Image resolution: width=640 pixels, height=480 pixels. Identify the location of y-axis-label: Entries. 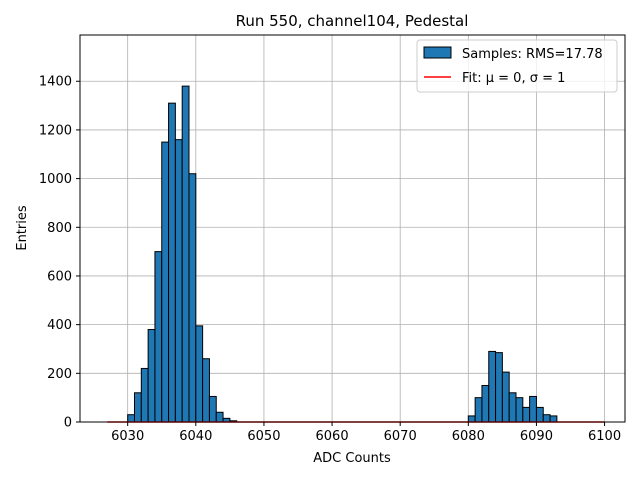
(22, 228).